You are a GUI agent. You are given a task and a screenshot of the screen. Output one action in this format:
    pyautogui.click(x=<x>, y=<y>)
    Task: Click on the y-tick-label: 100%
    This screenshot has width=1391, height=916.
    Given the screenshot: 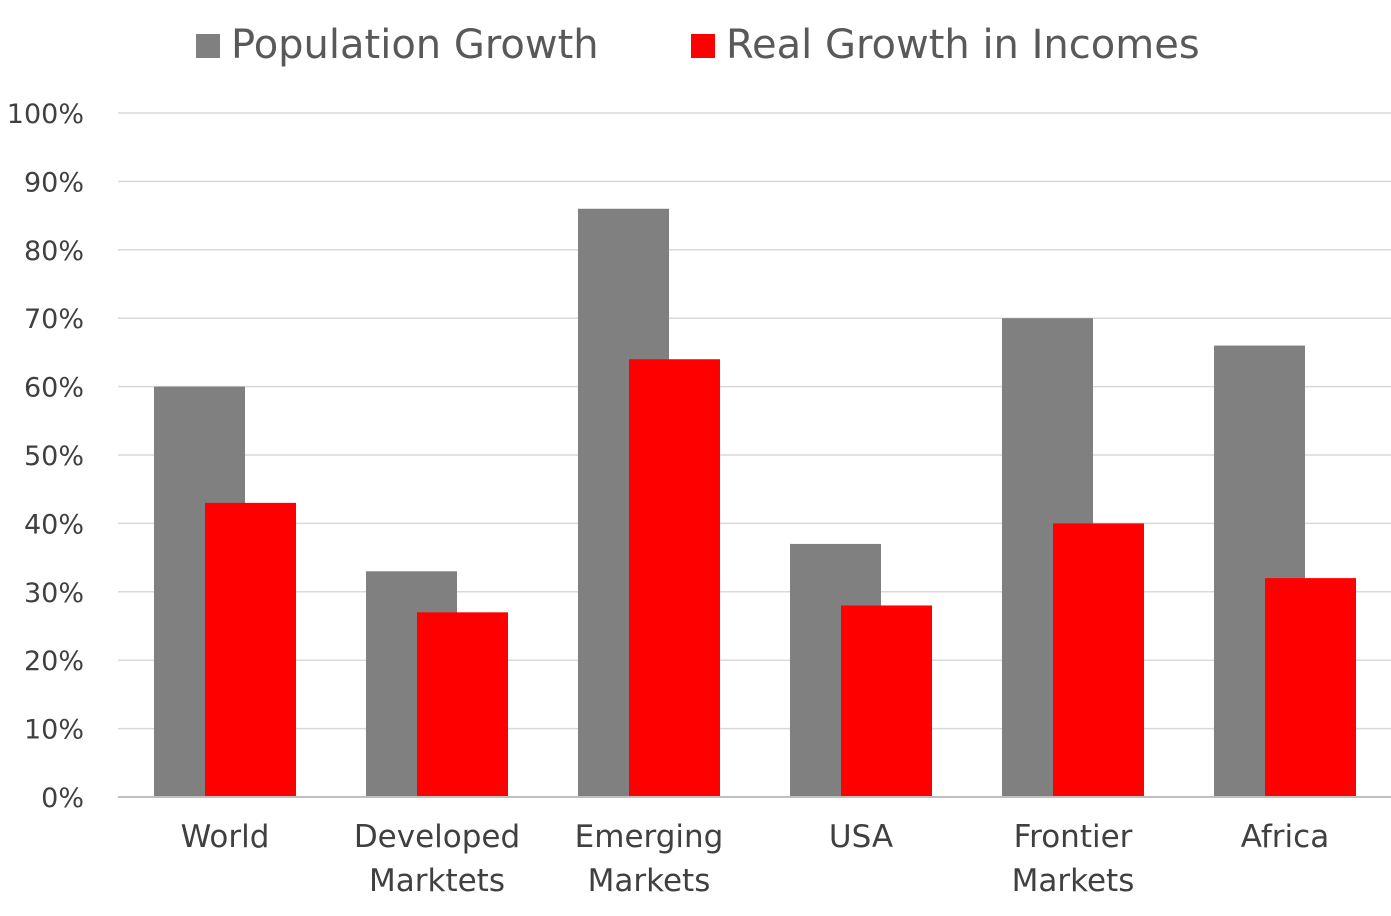 What is the action you would take?
    pyautogui.click(x=45, y=114)
    